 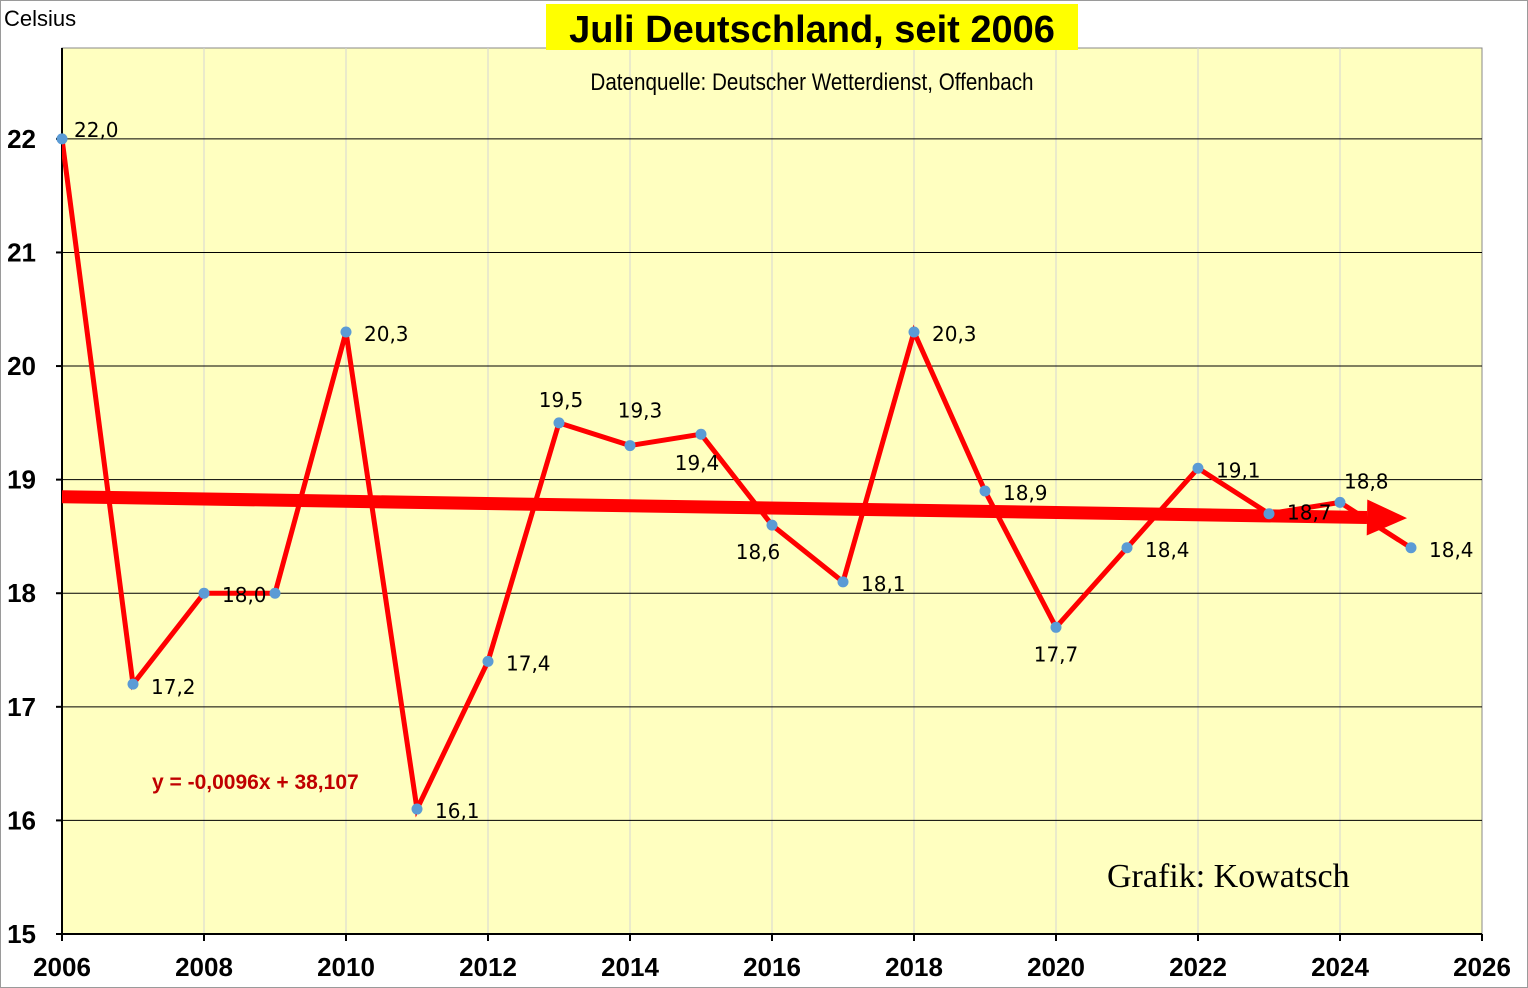 What do you see at coordinates (697, 463) in the screenshot?
I see `data-label: 19,4` at bounding box center [697, 463].